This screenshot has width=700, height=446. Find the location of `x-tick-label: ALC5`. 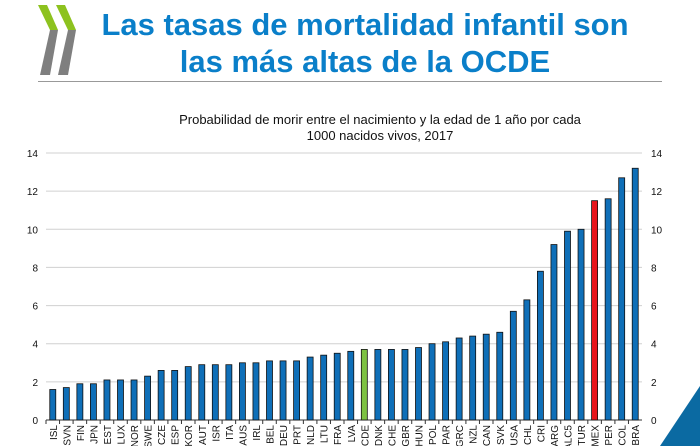

x-tick-label: ALC5 is located at coordinates (569, 435).